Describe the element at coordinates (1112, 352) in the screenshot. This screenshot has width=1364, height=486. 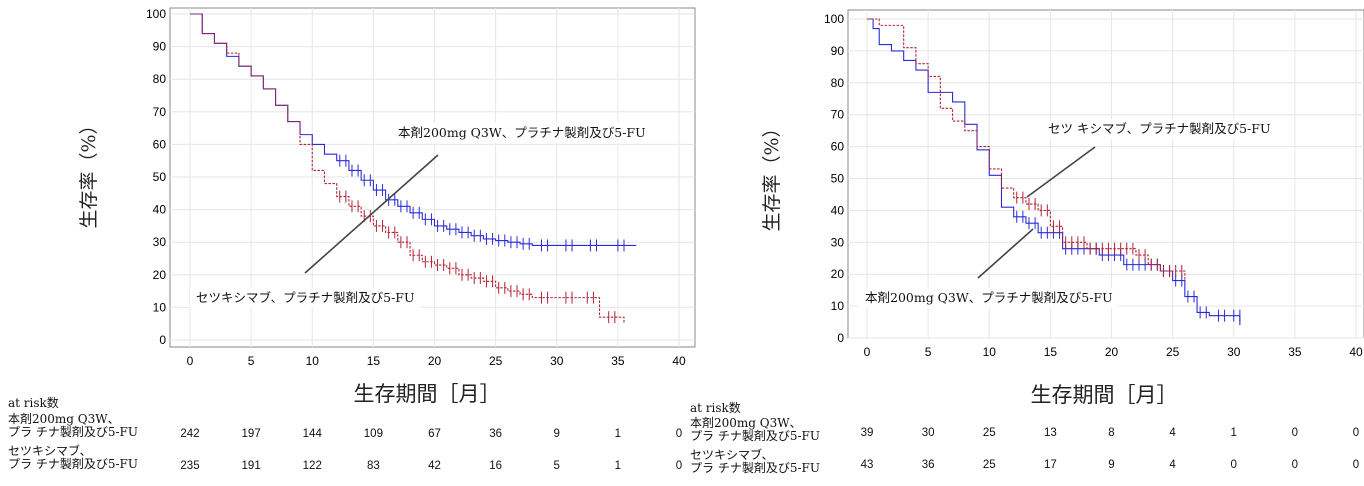
I see `x-tick-label: 20` at that location.